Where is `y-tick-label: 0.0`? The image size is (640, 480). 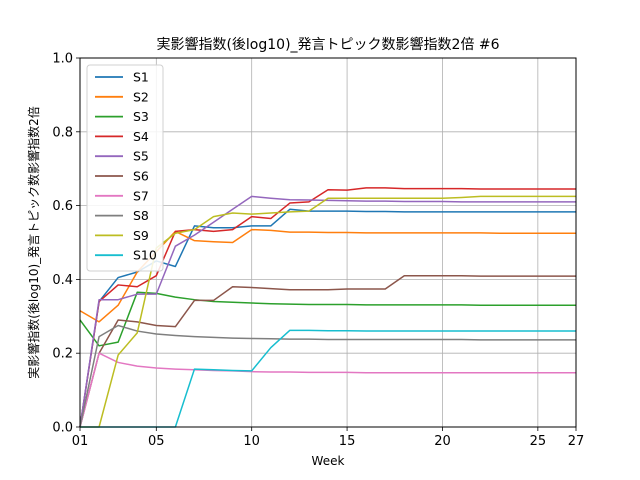 y-tick-label: 0.0 is located at coordinates (62, 428).